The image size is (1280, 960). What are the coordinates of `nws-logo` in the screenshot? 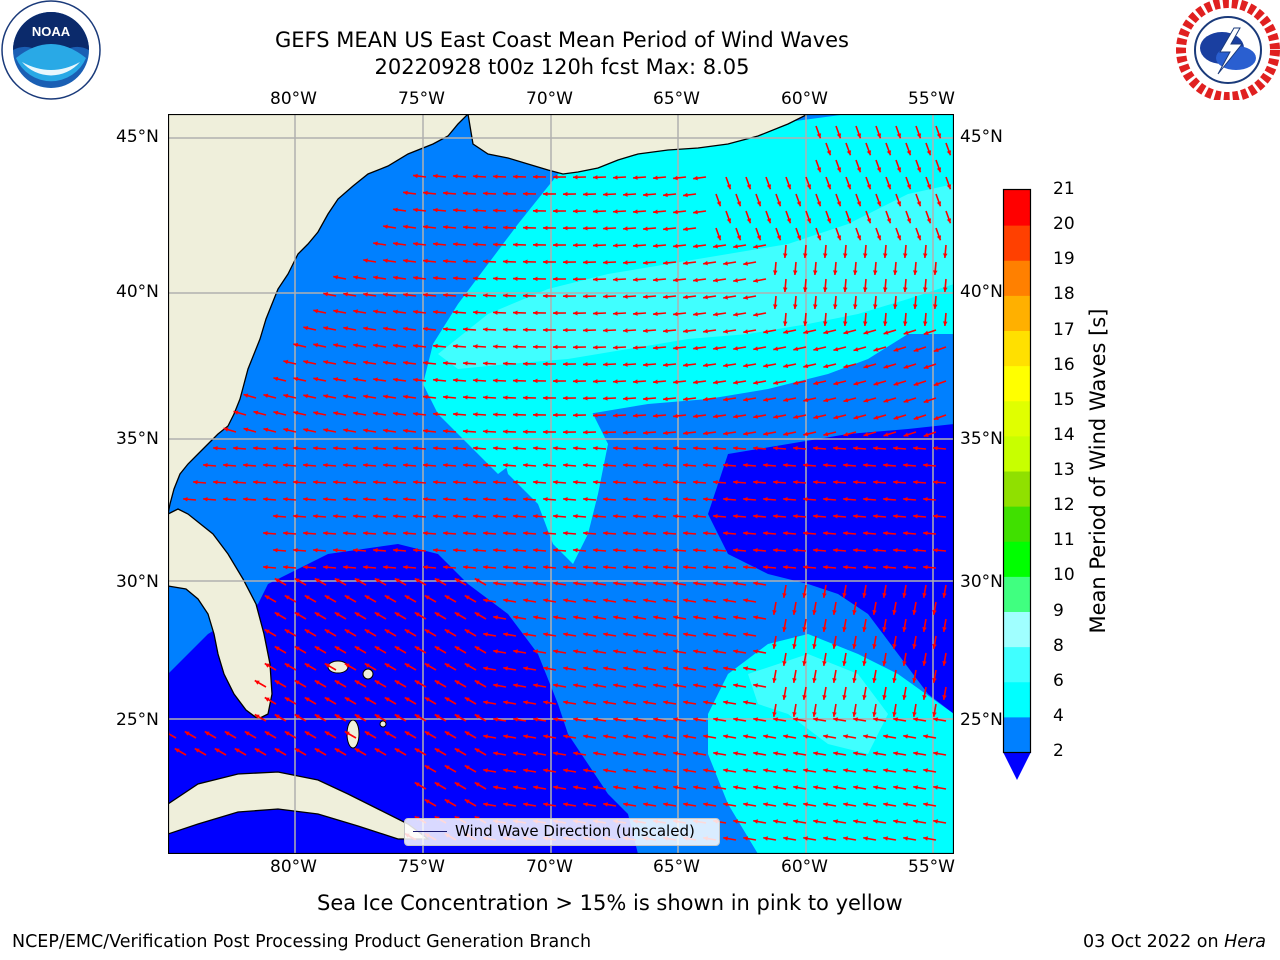 It's located at (1228, 50).